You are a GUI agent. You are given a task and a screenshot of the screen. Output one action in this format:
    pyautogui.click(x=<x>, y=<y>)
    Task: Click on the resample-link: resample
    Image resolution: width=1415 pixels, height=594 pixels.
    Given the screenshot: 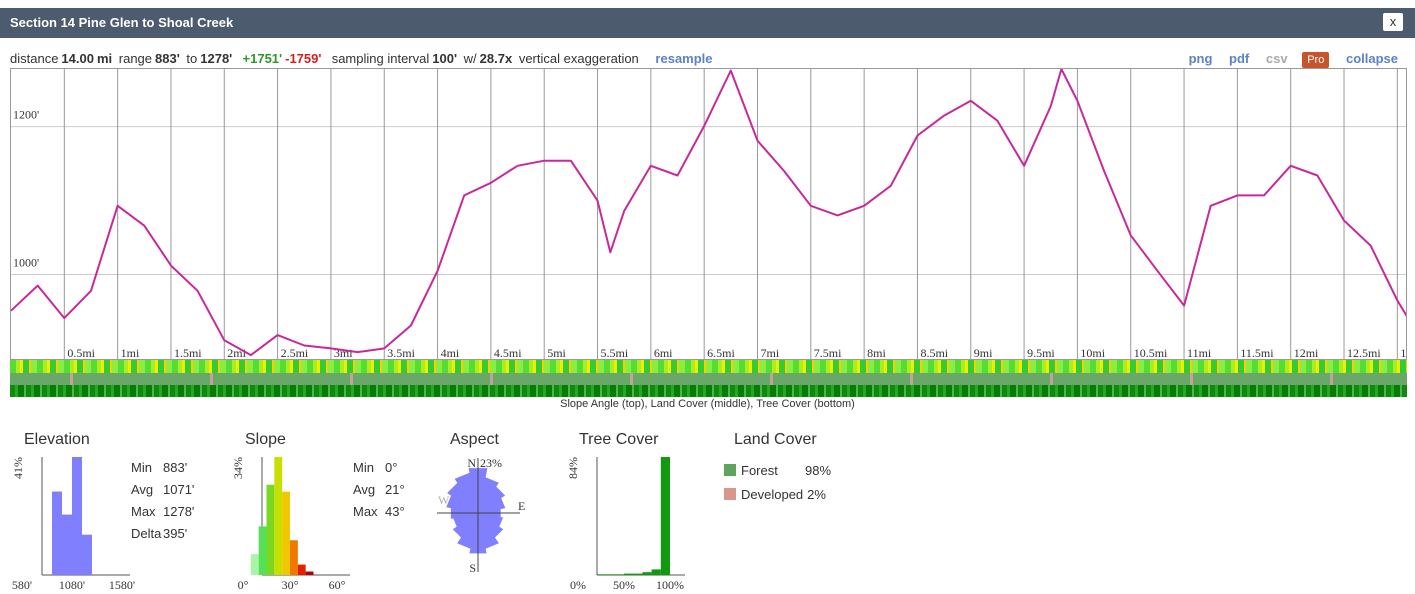 What is the action you would take?
    pyautogui.click(x=684, y=58)
    